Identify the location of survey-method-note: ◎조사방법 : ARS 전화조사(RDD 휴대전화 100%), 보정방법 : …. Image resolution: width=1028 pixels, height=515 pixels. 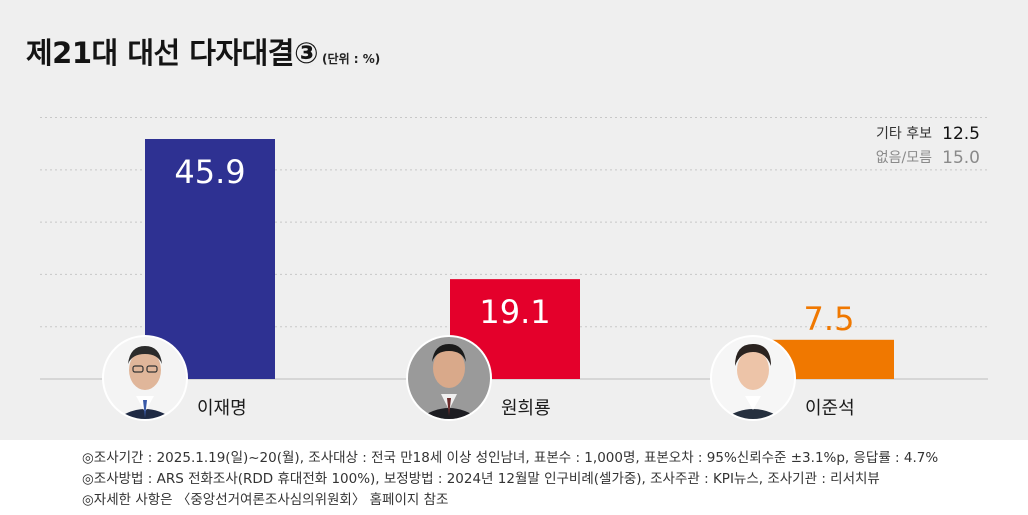
(481, 479).